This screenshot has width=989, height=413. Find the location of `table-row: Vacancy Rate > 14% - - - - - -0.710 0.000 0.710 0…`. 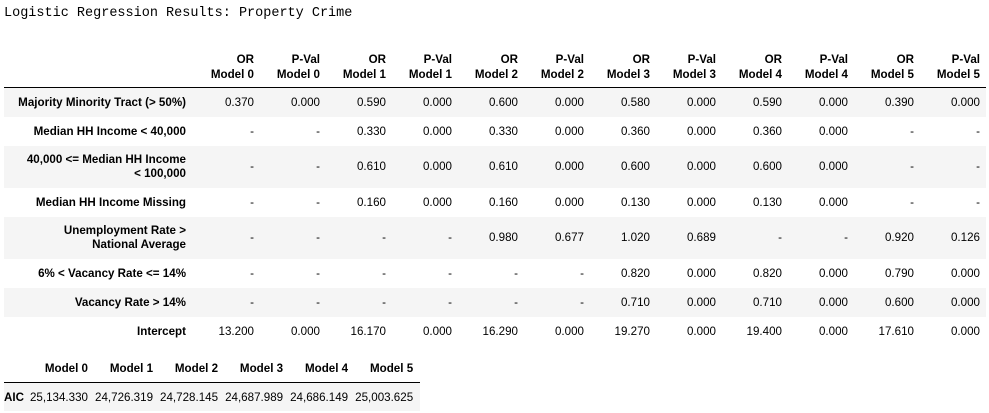

table-row: Vacancy Rate > 14% - - - - - -0.710 0.000 0.710 0… is located at coordinates (495, 302).